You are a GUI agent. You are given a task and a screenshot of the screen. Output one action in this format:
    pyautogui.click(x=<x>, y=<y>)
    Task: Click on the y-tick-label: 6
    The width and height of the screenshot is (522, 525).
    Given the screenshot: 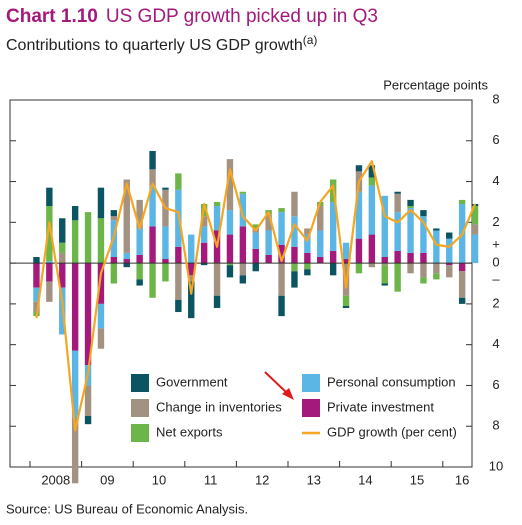 What is the action you would take?
    pyautogui.click(x=495, y=139)
    